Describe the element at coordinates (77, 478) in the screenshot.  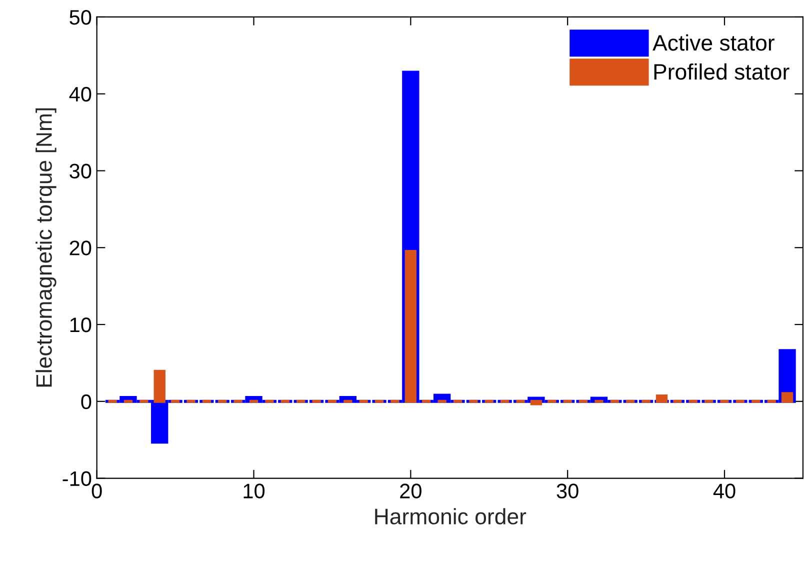
I see `y-tick-label: -10` at that location.